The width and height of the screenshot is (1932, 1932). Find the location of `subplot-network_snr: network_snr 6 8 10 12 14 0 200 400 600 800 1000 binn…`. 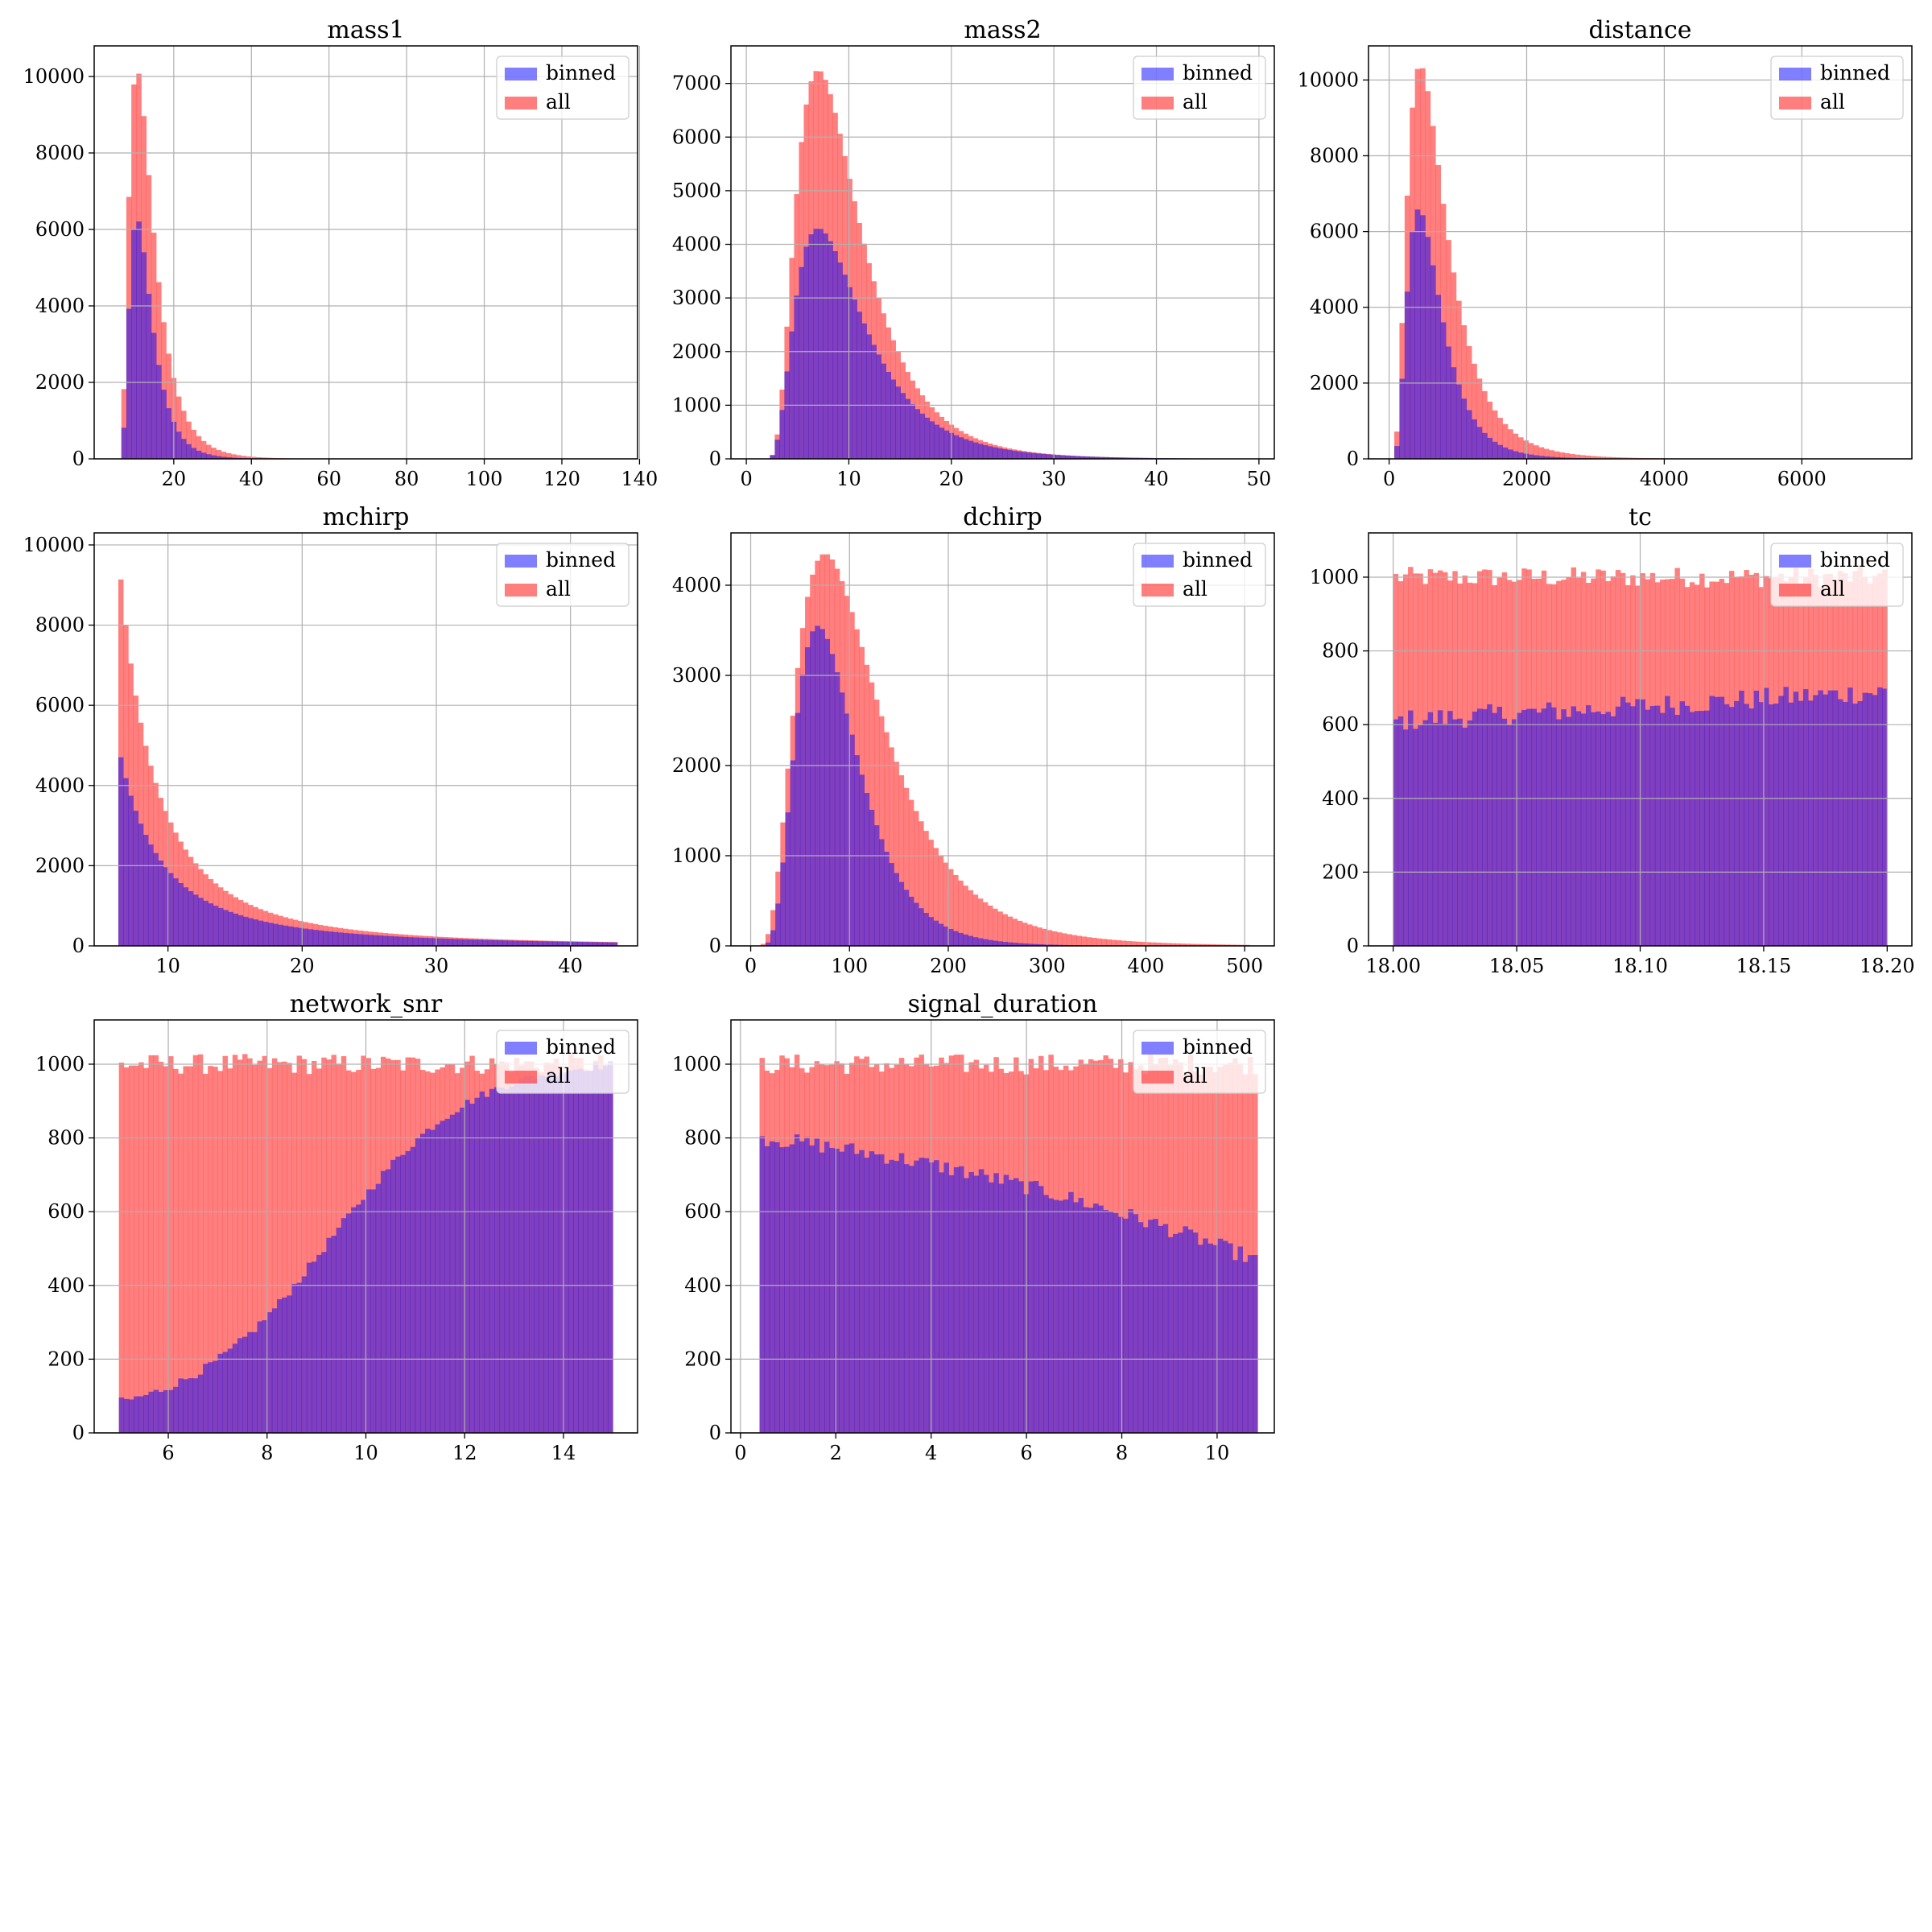

subplot-network_snr: network_snr 6 8 10 12 14 0 200 400 600 800 1000 binn… is located at coordinates (336, 1227).